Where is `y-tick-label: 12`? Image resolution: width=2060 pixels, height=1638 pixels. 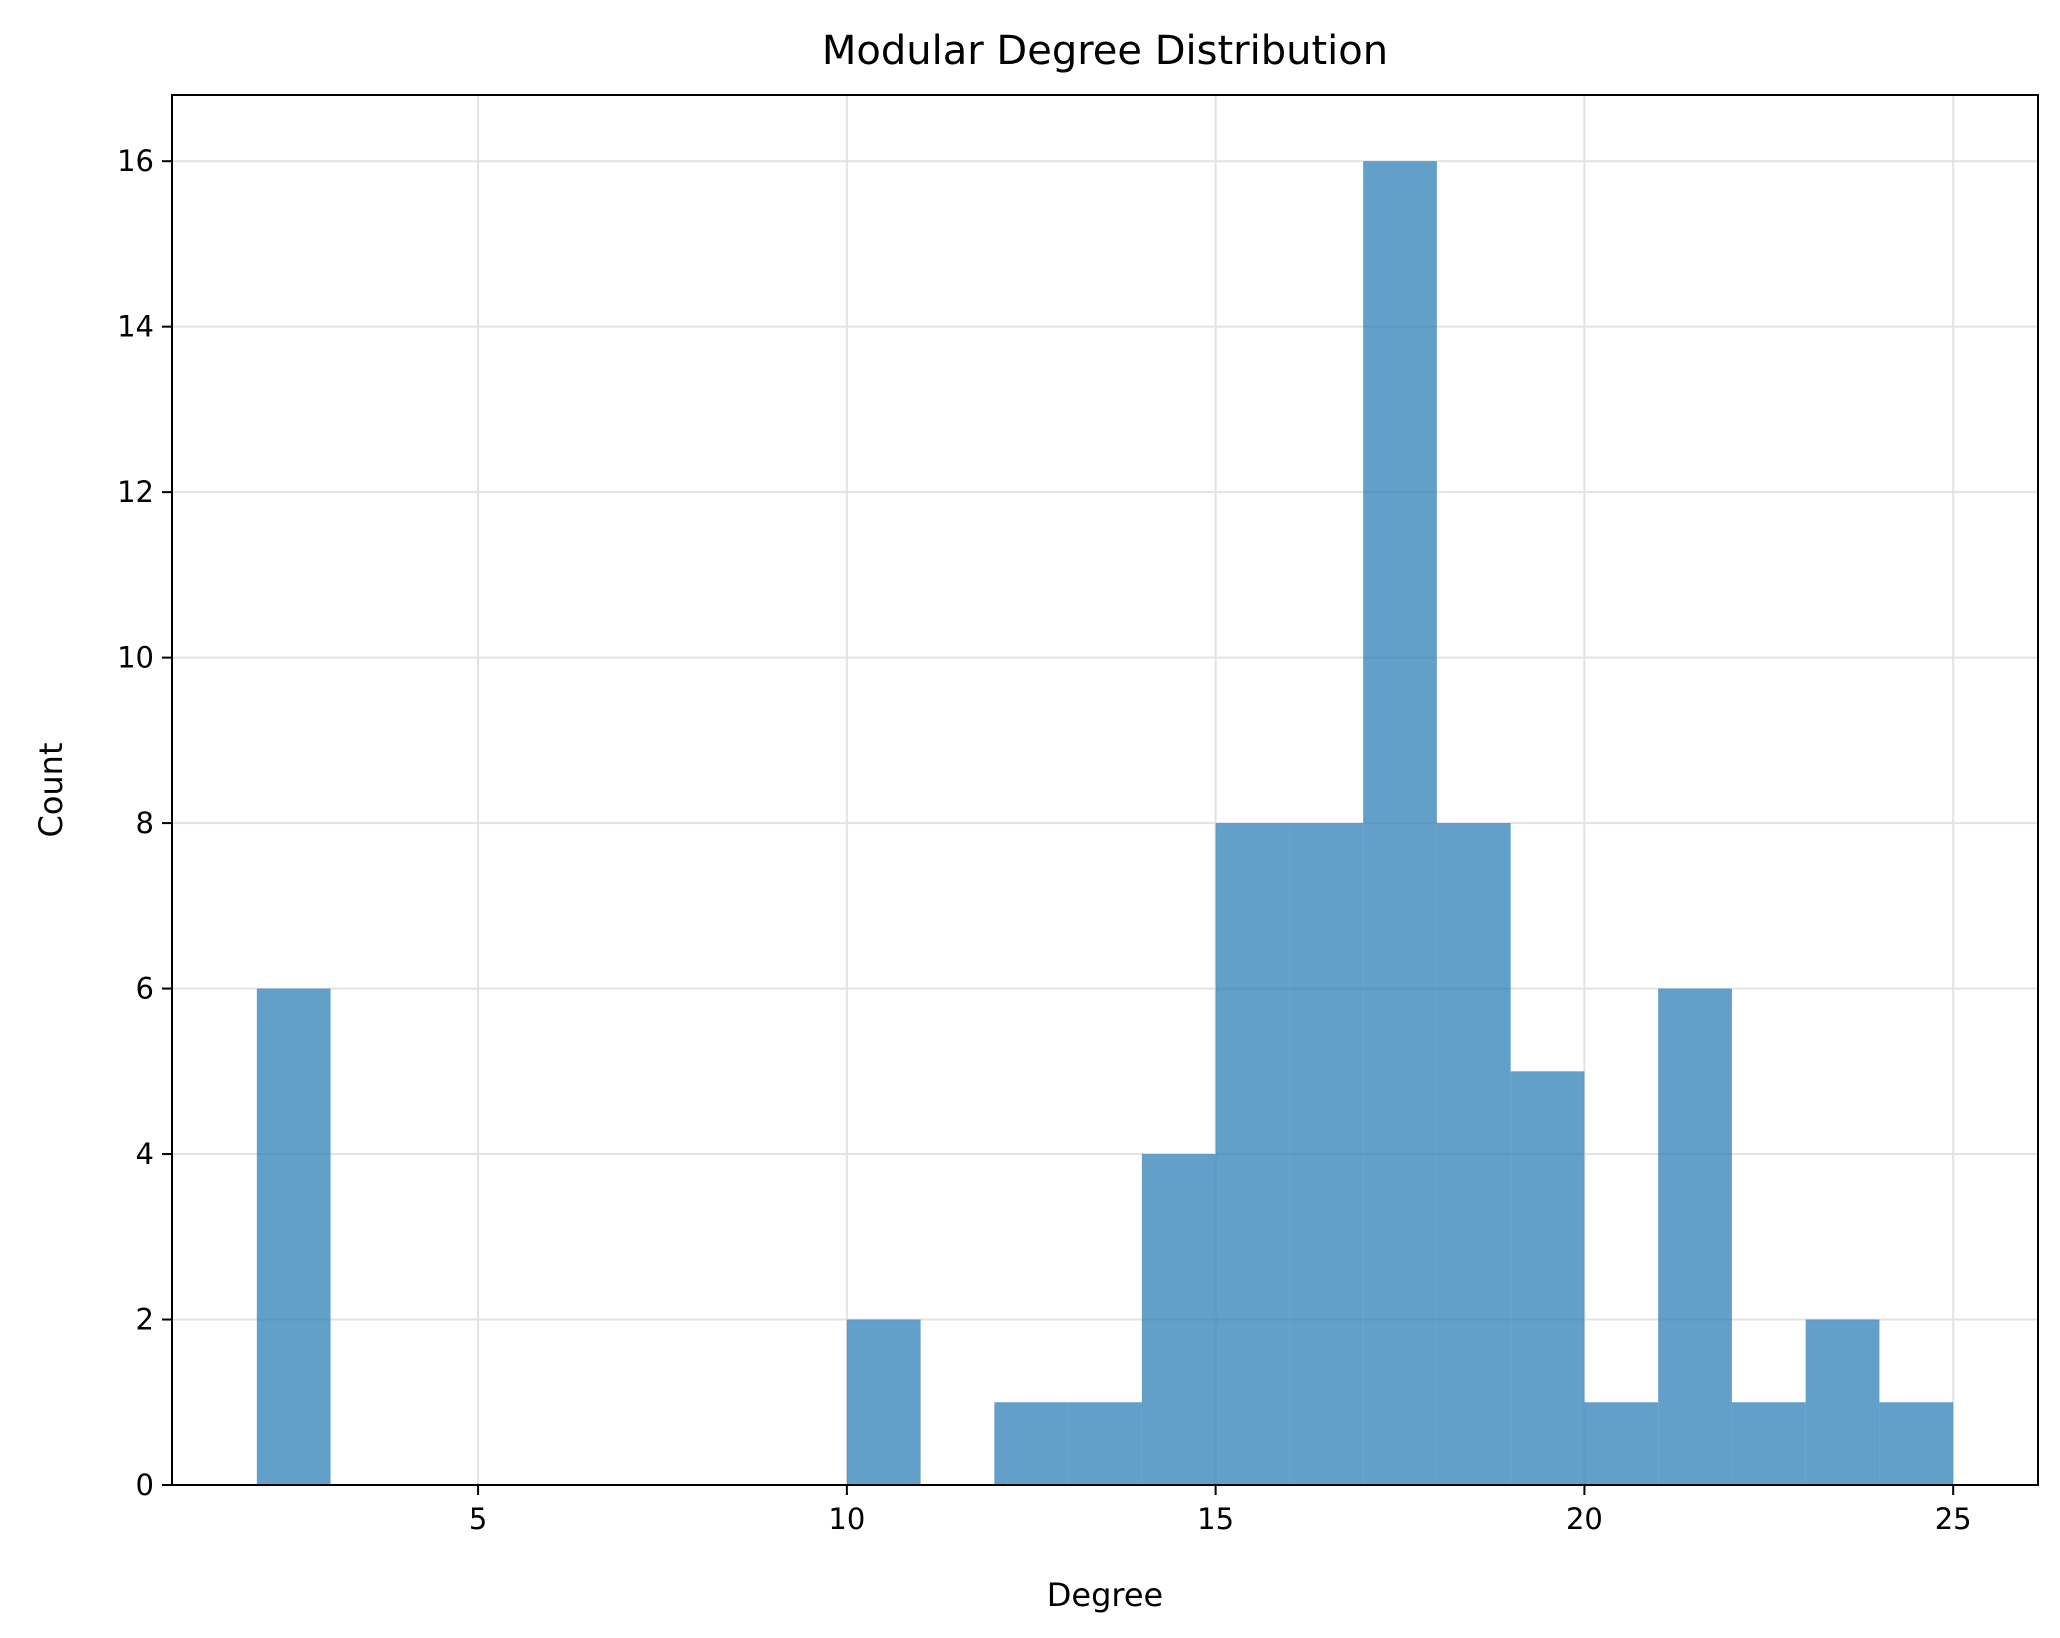 y-tick-label: 12 is located at coordinates (135, 492).